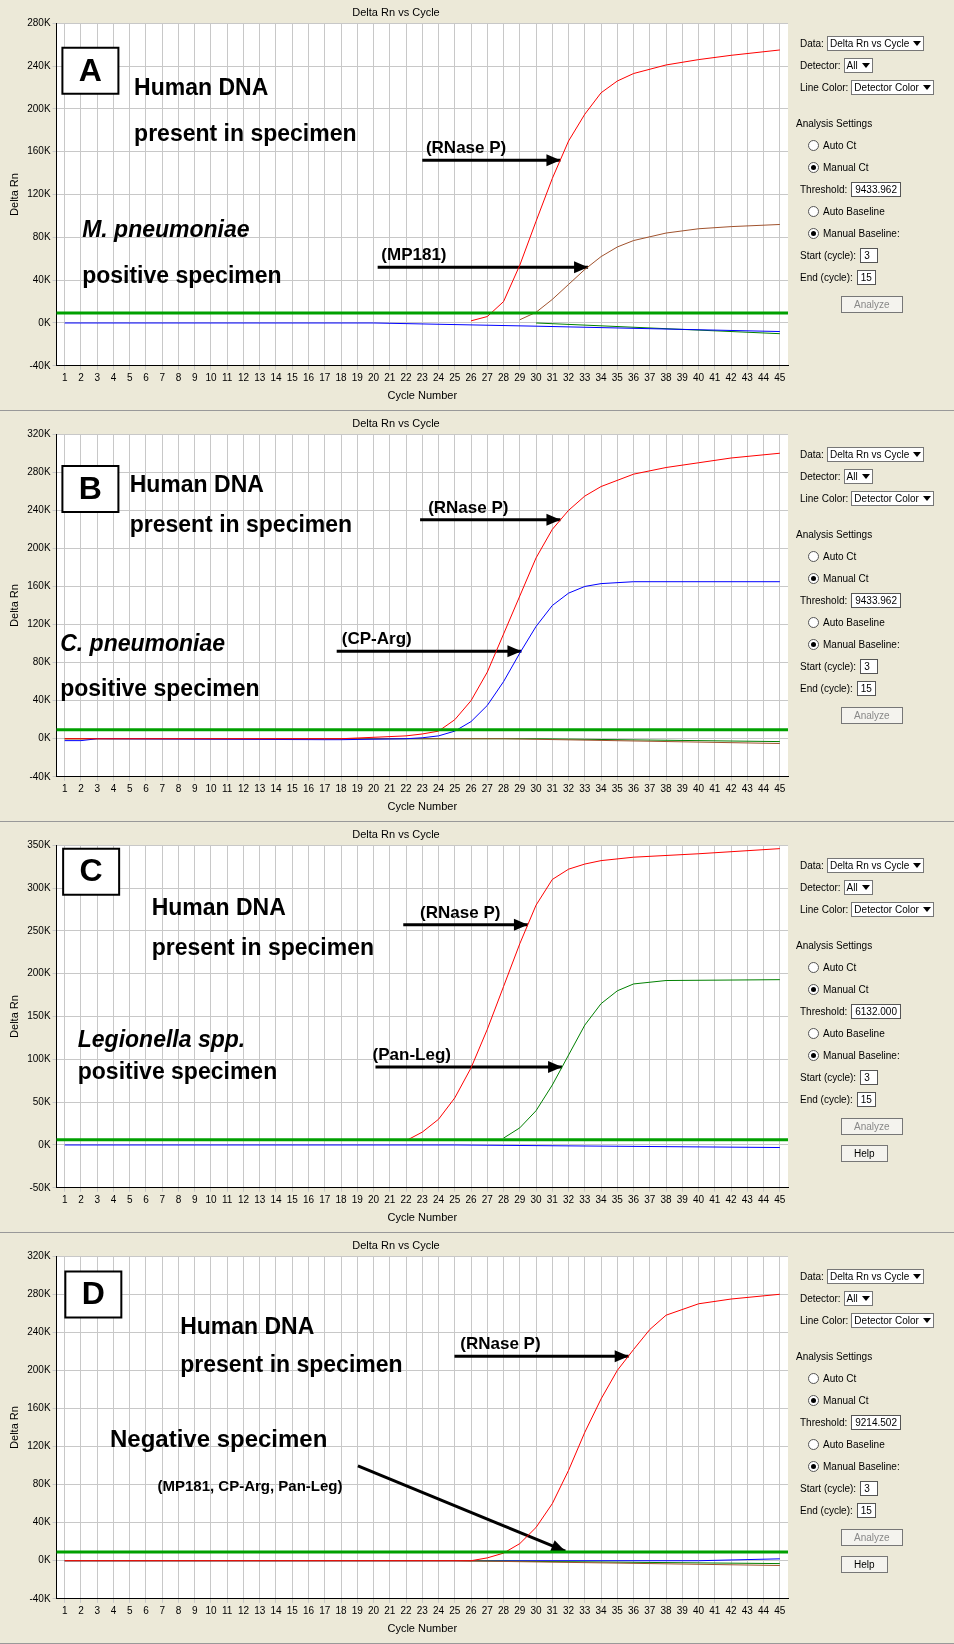 The height and width of the screenshot is (1644, 954). Describe the element at coordinates (834, 123) in the screenshot. I see `text: Analysis Settings` at that location.